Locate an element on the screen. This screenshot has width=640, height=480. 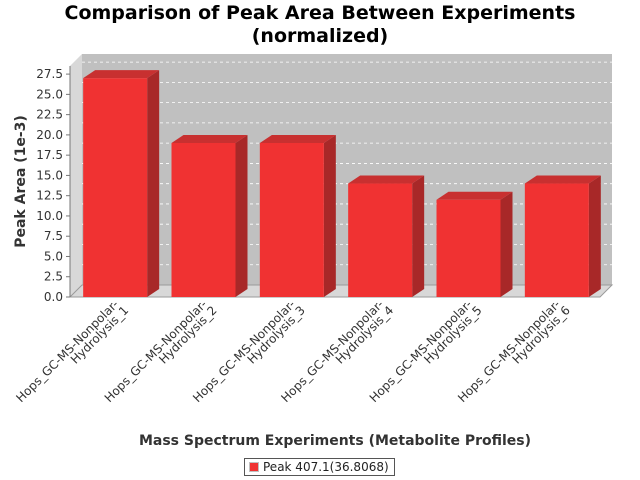
y-tick-label: 25.0 is located at coordinates (49, 94).